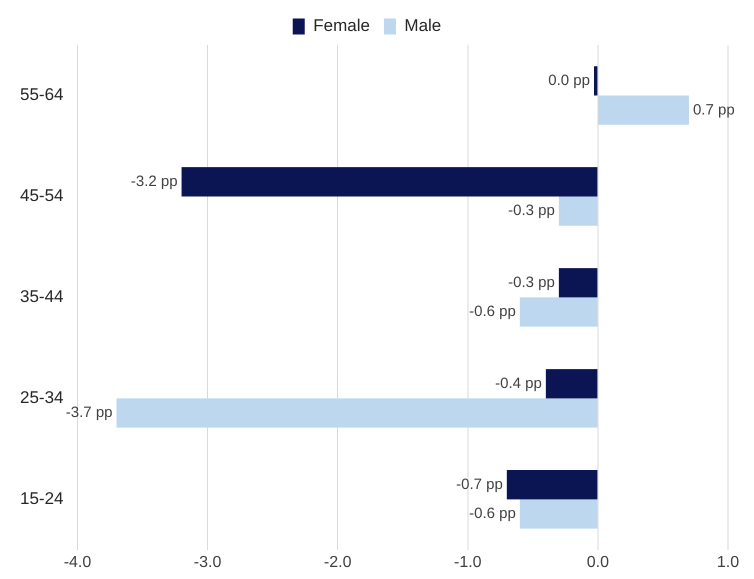 This screenshot has height=579, width=754. Describe the element at coordinates (42, 196) in the screenshot. I see `y-tick-label: 45-54` at that location.